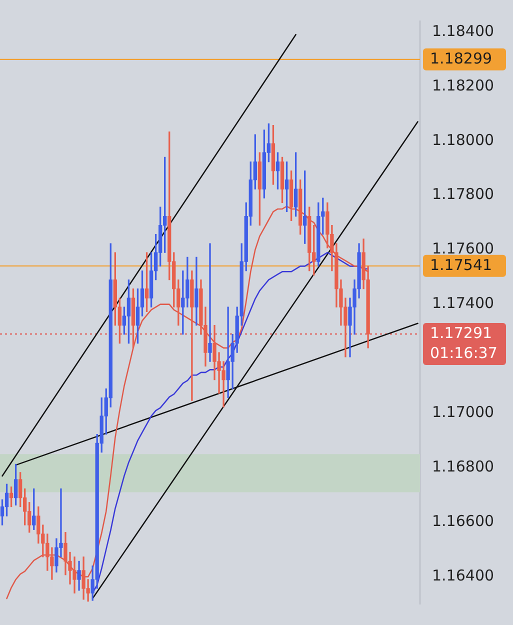 This screenshot has width=513, height=625. I want to click on y-tick-label: 1.16600, so click(463, 521).